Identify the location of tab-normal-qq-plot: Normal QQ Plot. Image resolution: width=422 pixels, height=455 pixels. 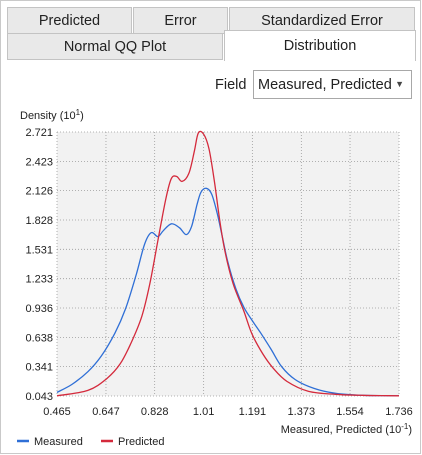
(115, 46).